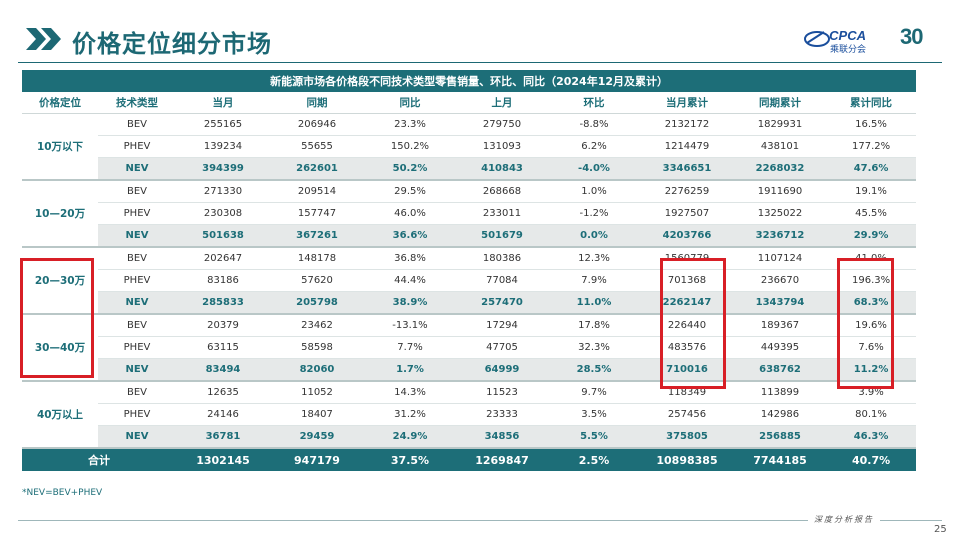 The height and width of the screenshot is (540, 960). I want to click on value-cell: 36.8%, so click(410, 258).